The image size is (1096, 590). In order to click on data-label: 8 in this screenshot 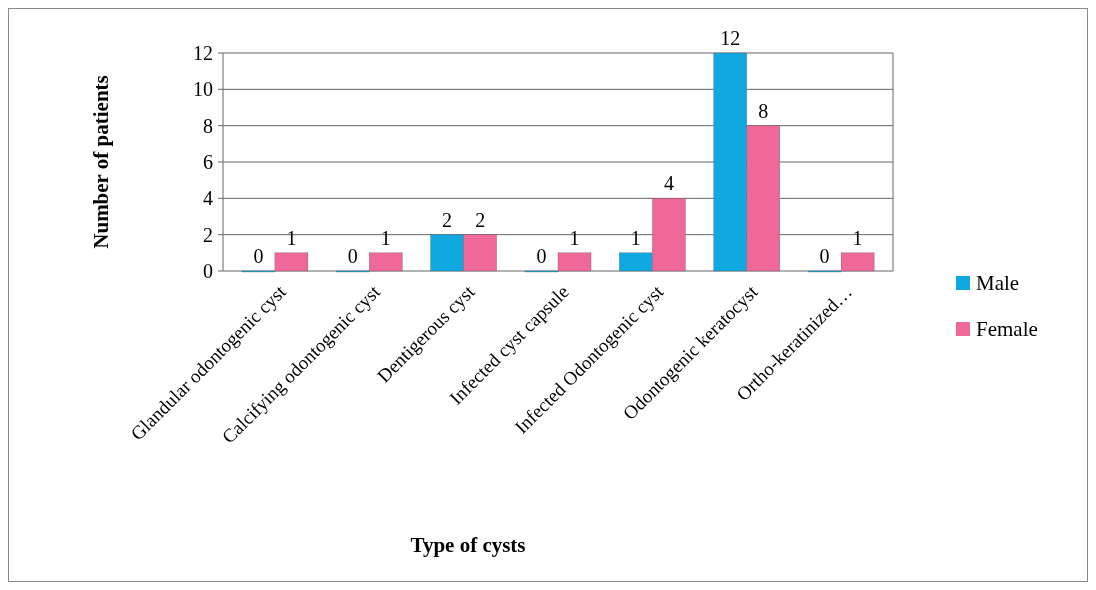, I will do `click(763, 110)`.